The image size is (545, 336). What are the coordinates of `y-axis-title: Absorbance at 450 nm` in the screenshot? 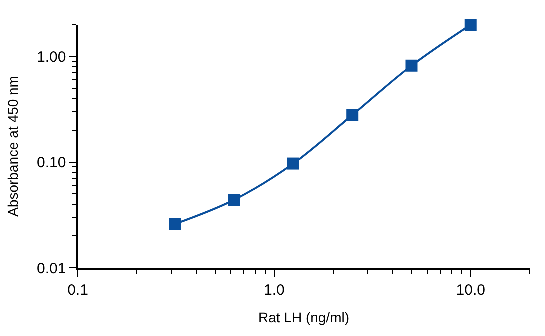 It's located at (13, 146).